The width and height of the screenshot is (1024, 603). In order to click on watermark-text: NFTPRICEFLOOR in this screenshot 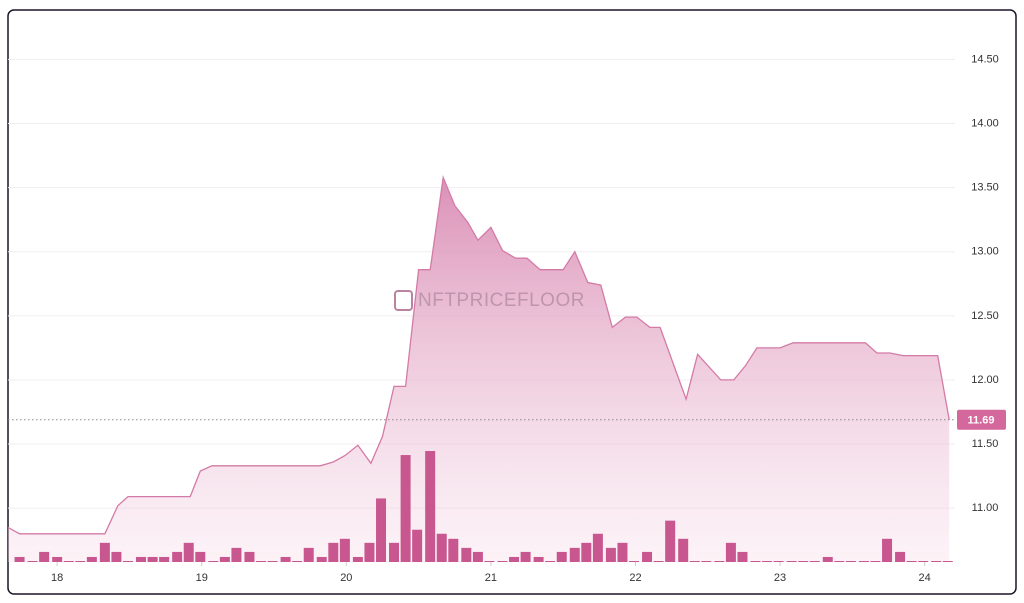, I will do `click(501, 300)`.